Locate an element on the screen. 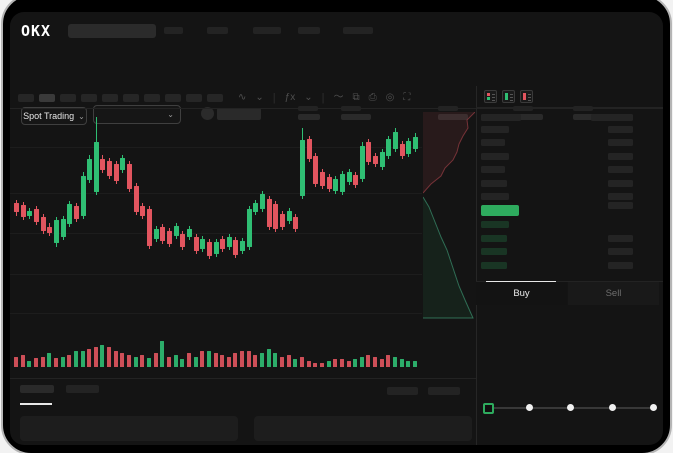 This screenshot has height=453, width=673. book-layout-asks-icon is located at coordinates (526, 96).